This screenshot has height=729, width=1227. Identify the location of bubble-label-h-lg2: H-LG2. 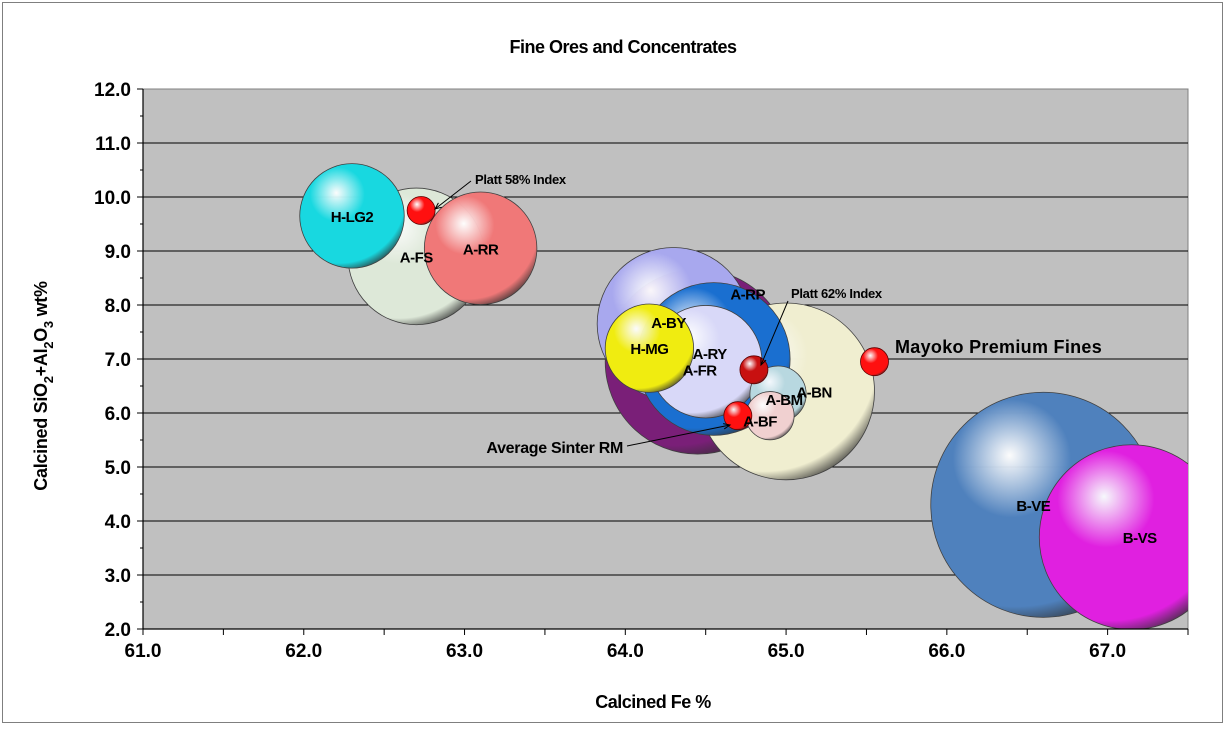
(352, 217).